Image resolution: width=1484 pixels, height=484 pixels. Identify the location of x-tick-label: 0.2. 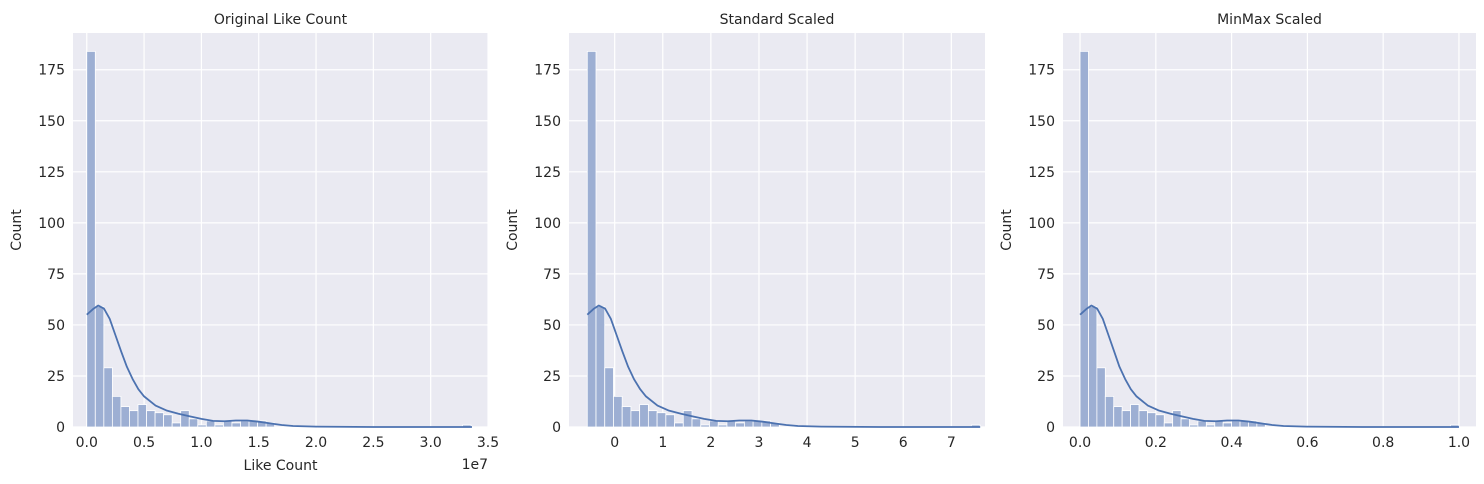
(1156, 443).